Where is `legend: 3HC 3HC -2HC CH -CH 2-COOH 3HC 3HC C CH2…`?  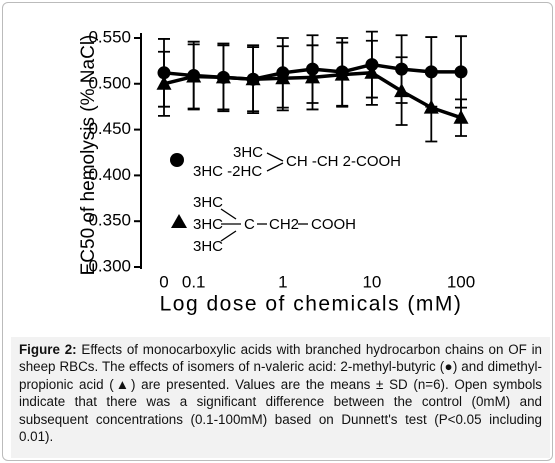
legend: 3HC 3HC -2HC CH -CH 2-COOH 3HC 3HC C CH2… is located at coordinates (285, 199).